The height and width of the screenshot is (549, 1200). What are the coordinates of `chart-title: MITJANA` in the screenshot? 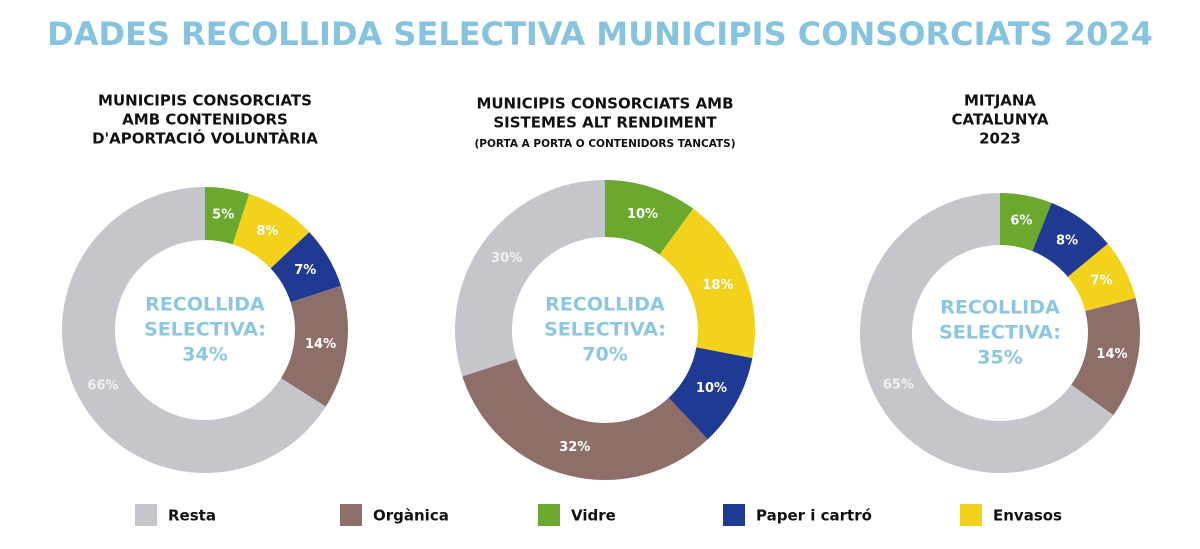 It's located at (1000, 101).